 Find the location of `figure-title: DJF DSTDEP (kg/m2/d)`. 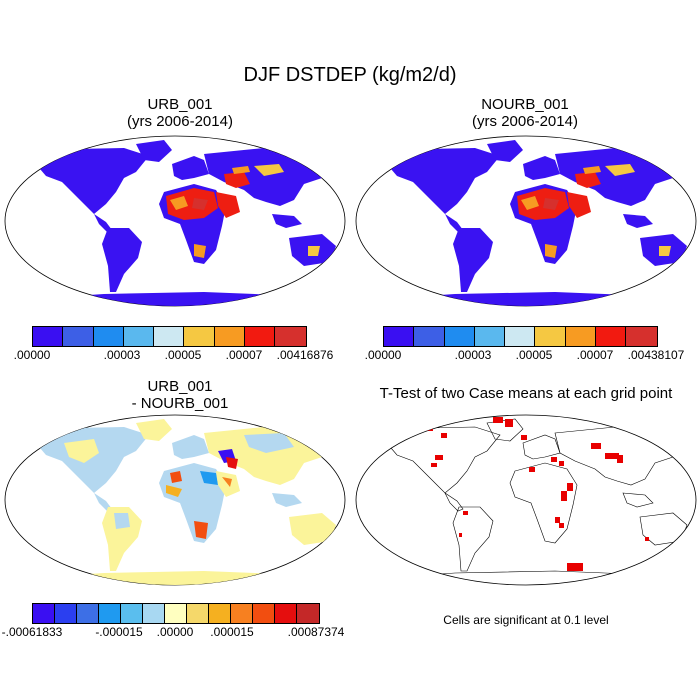

figure-title: DJF DSTDEP (kg/m2/d) is located at coordinates (350, 75).